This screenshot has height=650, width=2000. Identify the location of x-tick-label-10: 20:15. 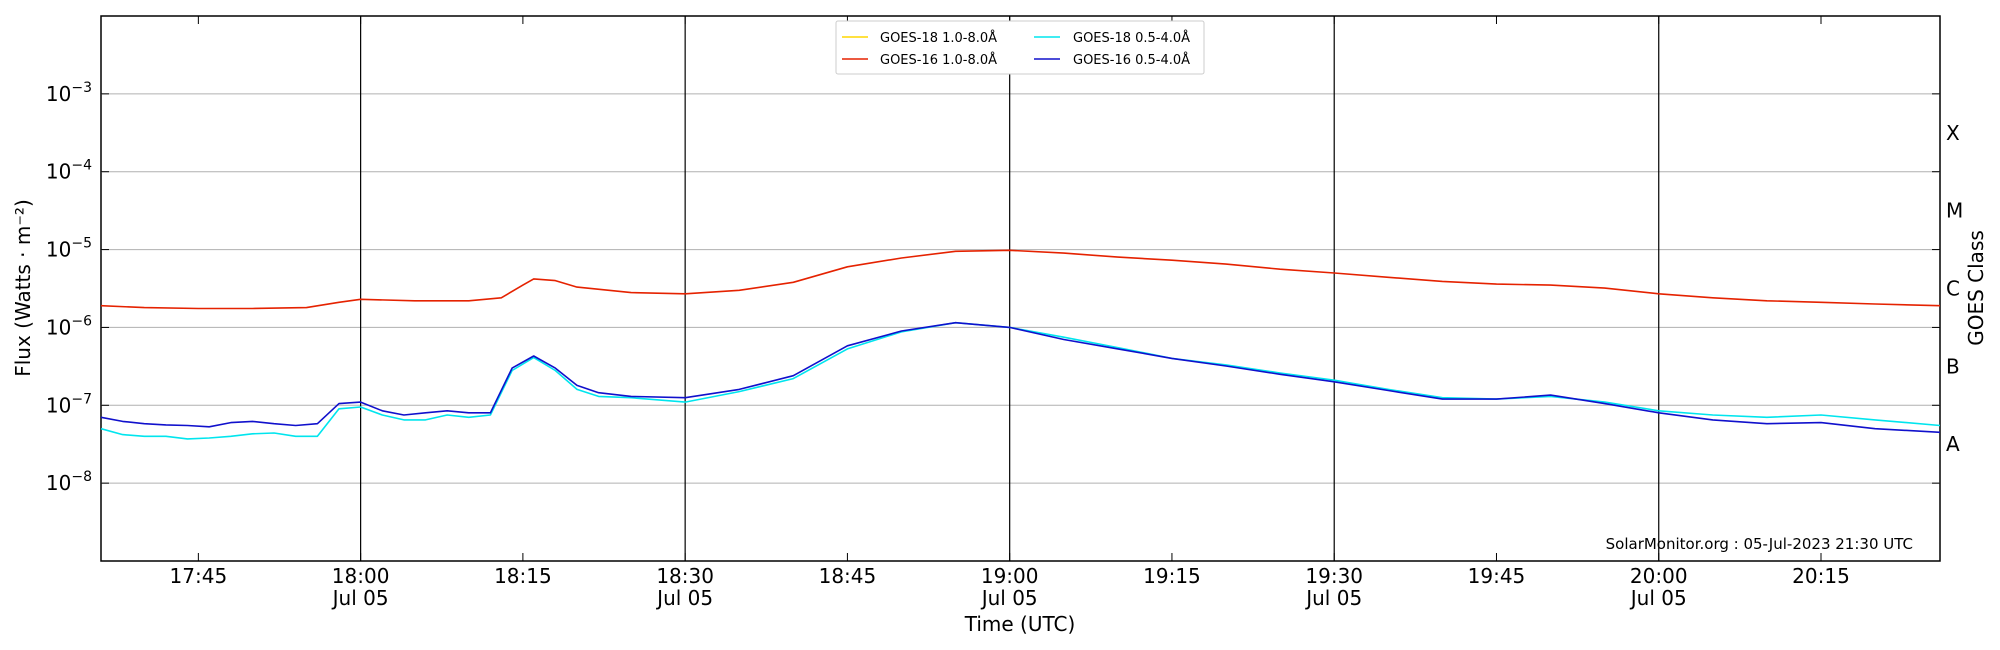
(1821, 576).